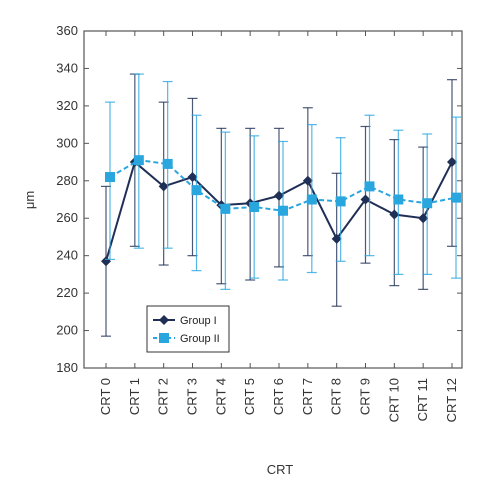 Image resolution: width=500 pixels, height=500 pixels. What do you see at coordinates (249, 396) in the screenshot?
I see `x-tick-label: CRT 5` at bounding box center [249, 396].